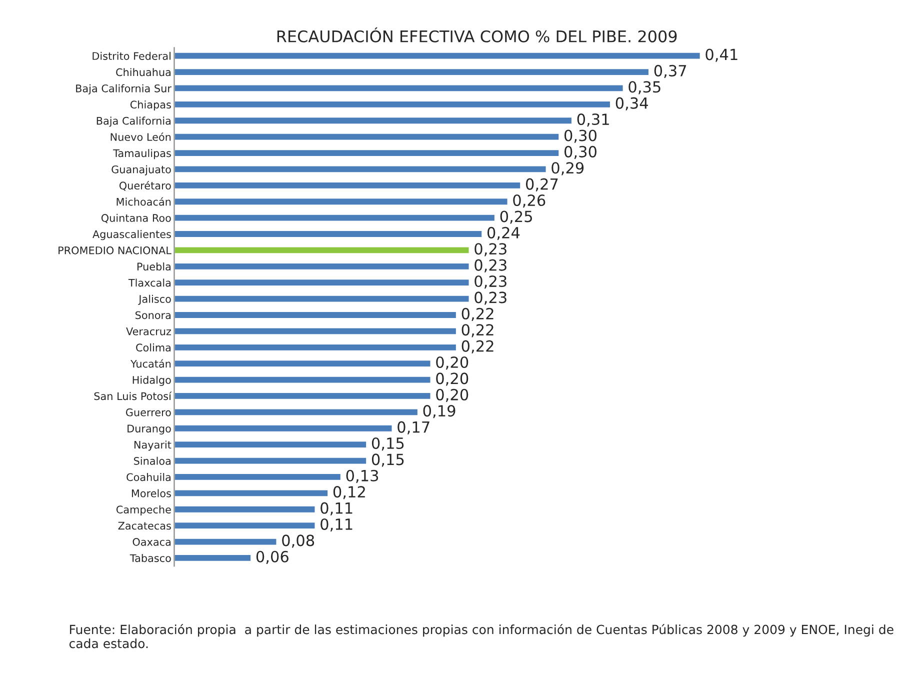  I want to click on y-tick-label: Distrito Federal, so click(131, 56).